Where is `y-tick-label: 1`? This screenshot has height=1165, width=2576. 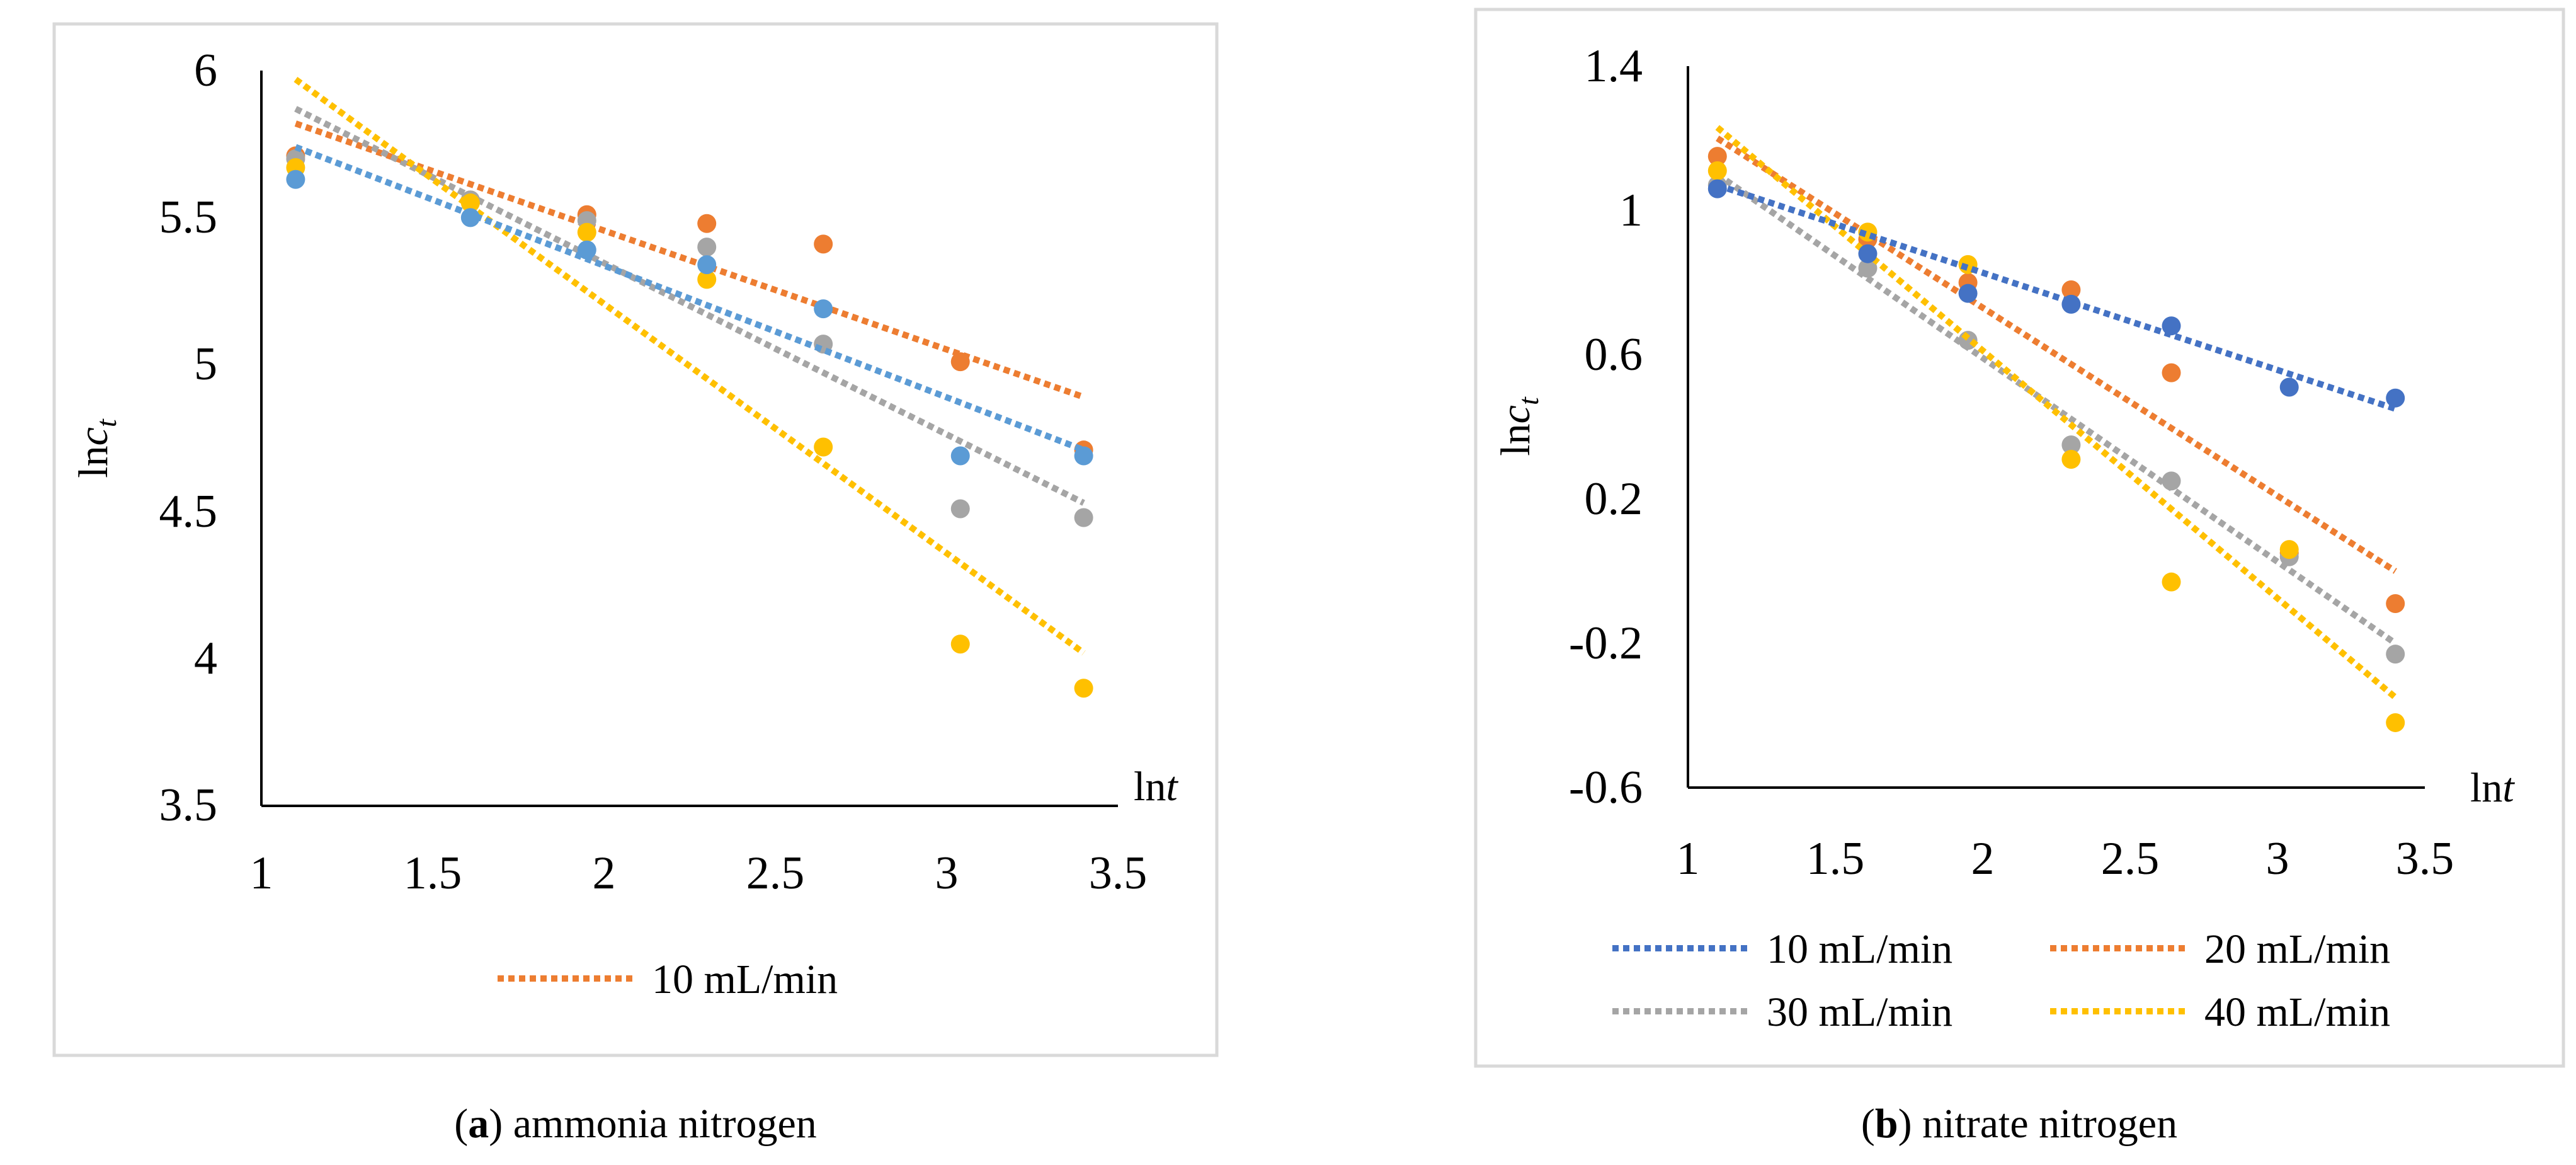 y-tick-label: 1 is located at coordinates (1631, 210).